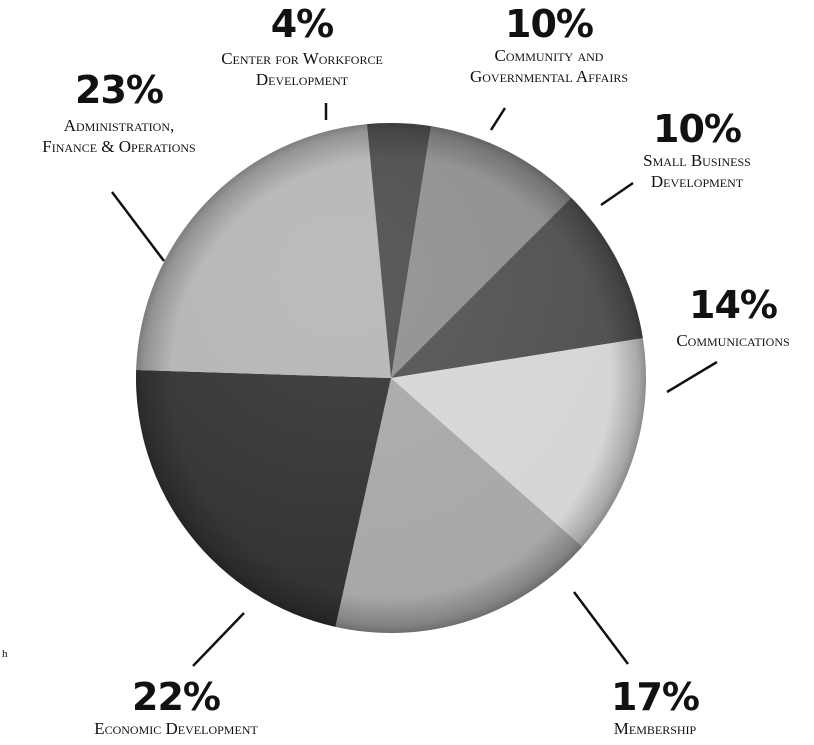 The height and width of the screenshot is (745, 814). What do you see at coordinates (218, 639) in the screenshot?
I see `leader-line-economic-development` at bounding box center [218, 639].